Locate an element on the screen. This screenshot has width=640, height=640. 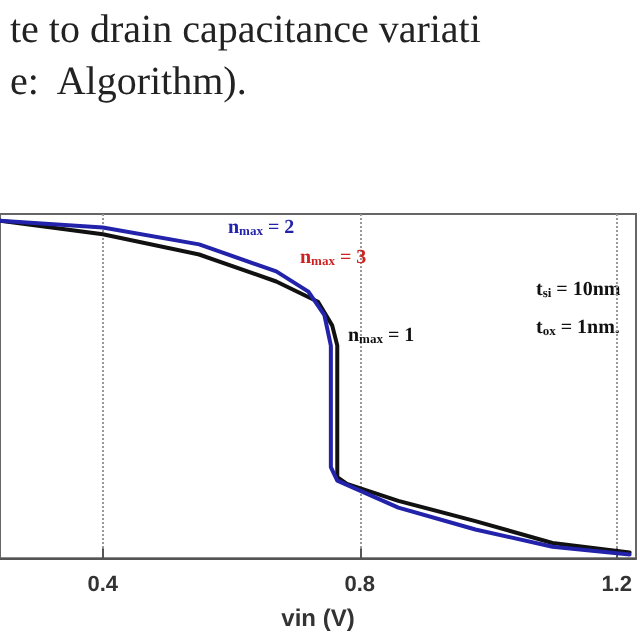
x-tick-label: 0.4 is located at coordinates (103, 585).